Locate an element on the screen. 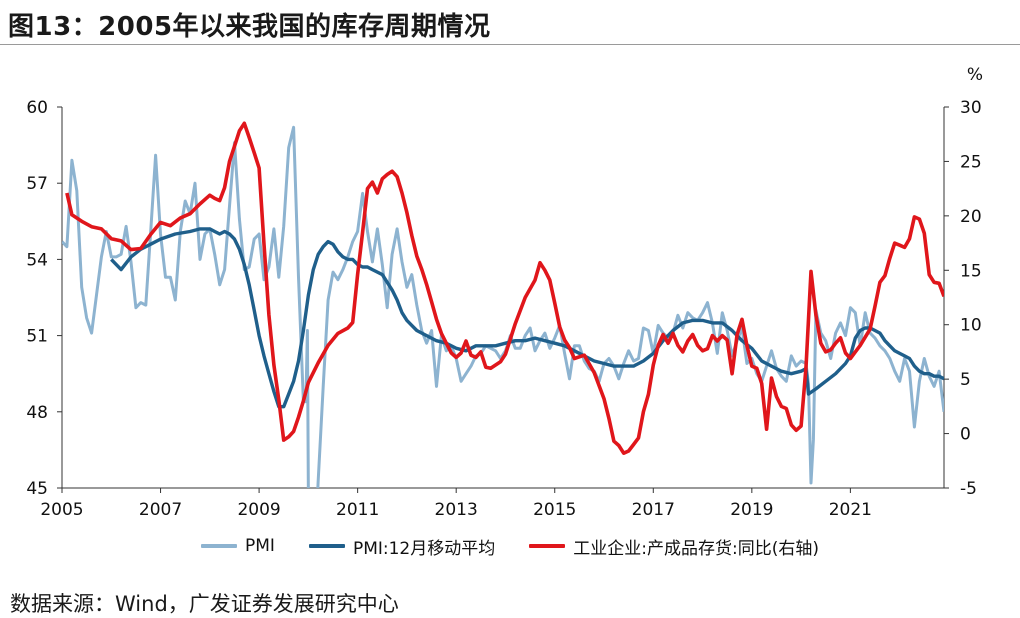 The height and width of the screenshot is (618, 1020). x-tick-label-3: 2011 is located at coordinates (357, 510).